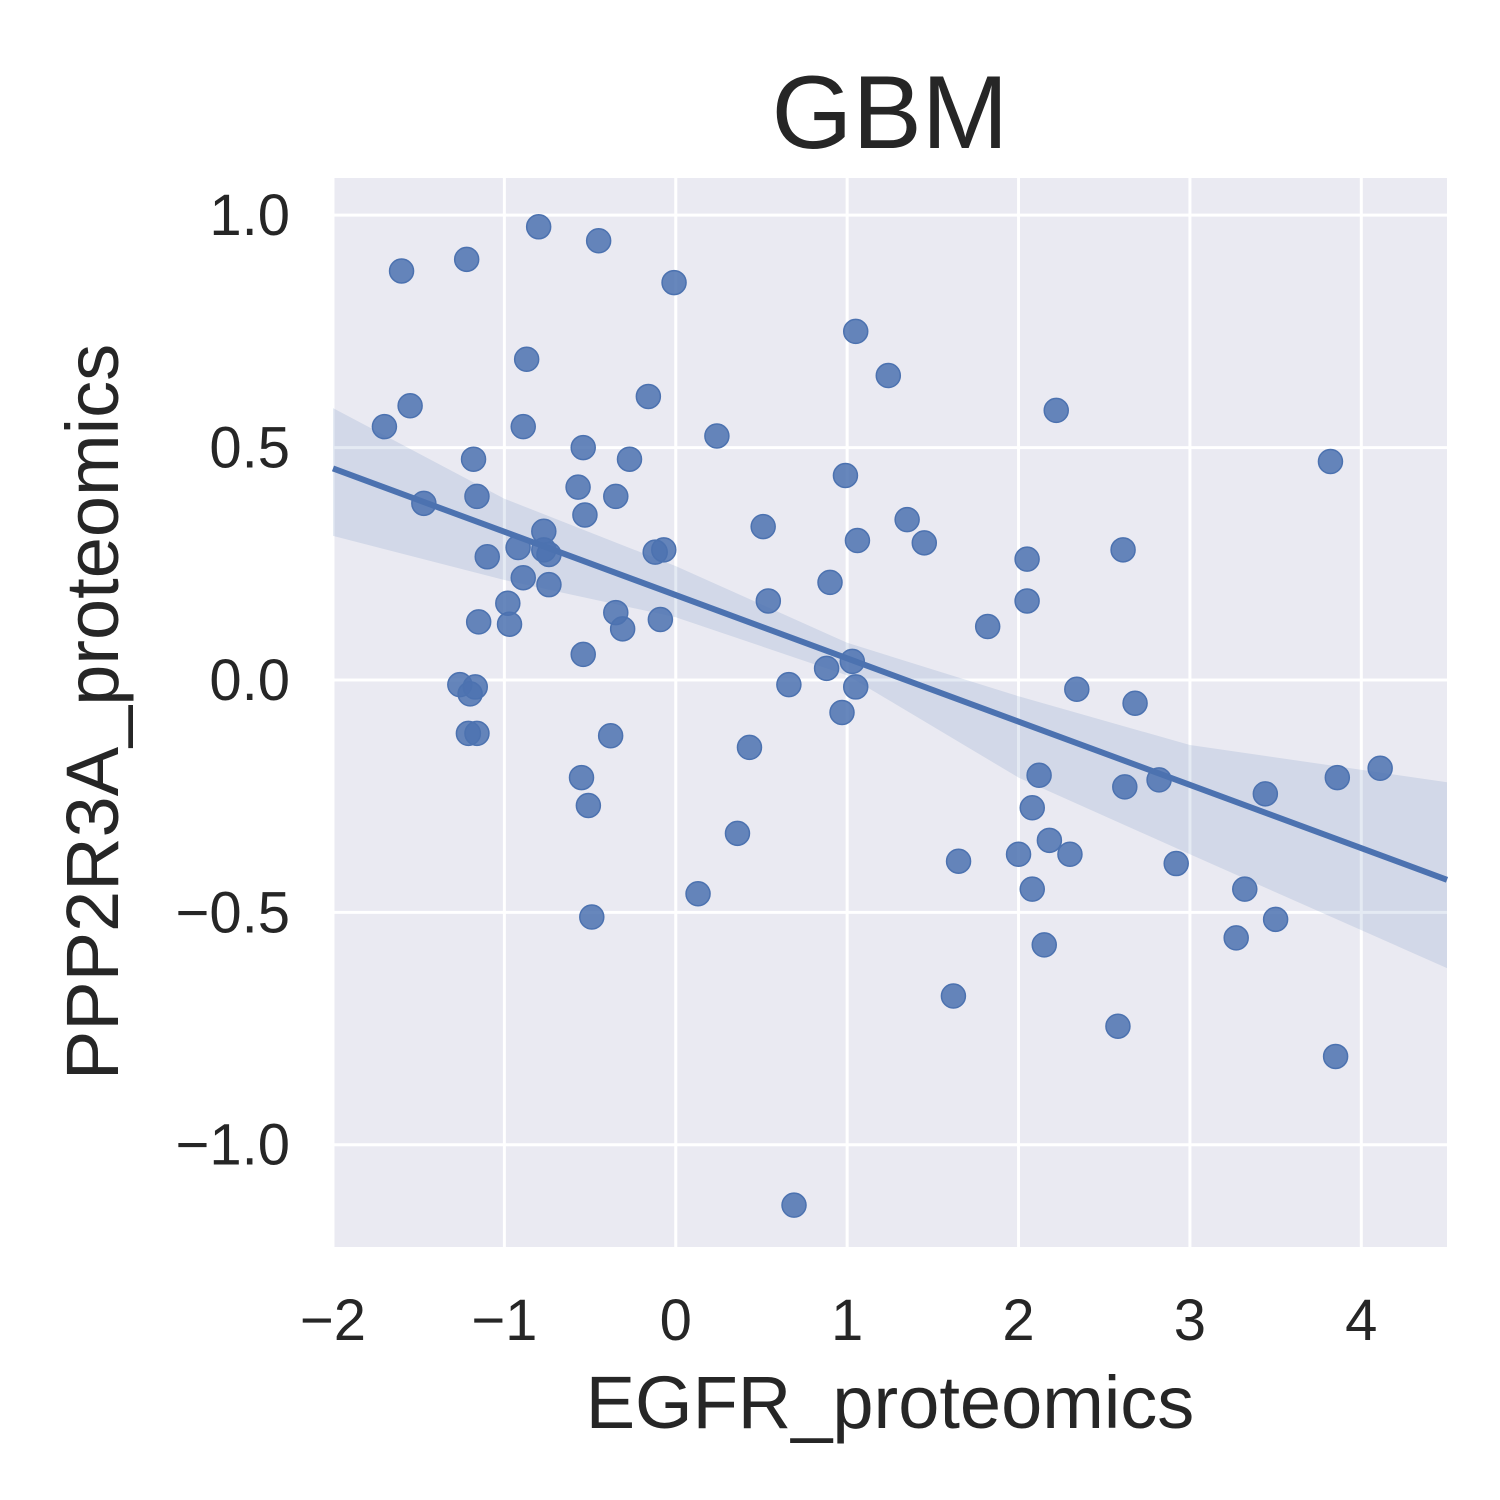 This screenshot has width=1500, height=1500. What do you see at coordinates (249, 680) in the screenshot?
I see `y-tick-label: 0.0` at bounding box center [249, 680].